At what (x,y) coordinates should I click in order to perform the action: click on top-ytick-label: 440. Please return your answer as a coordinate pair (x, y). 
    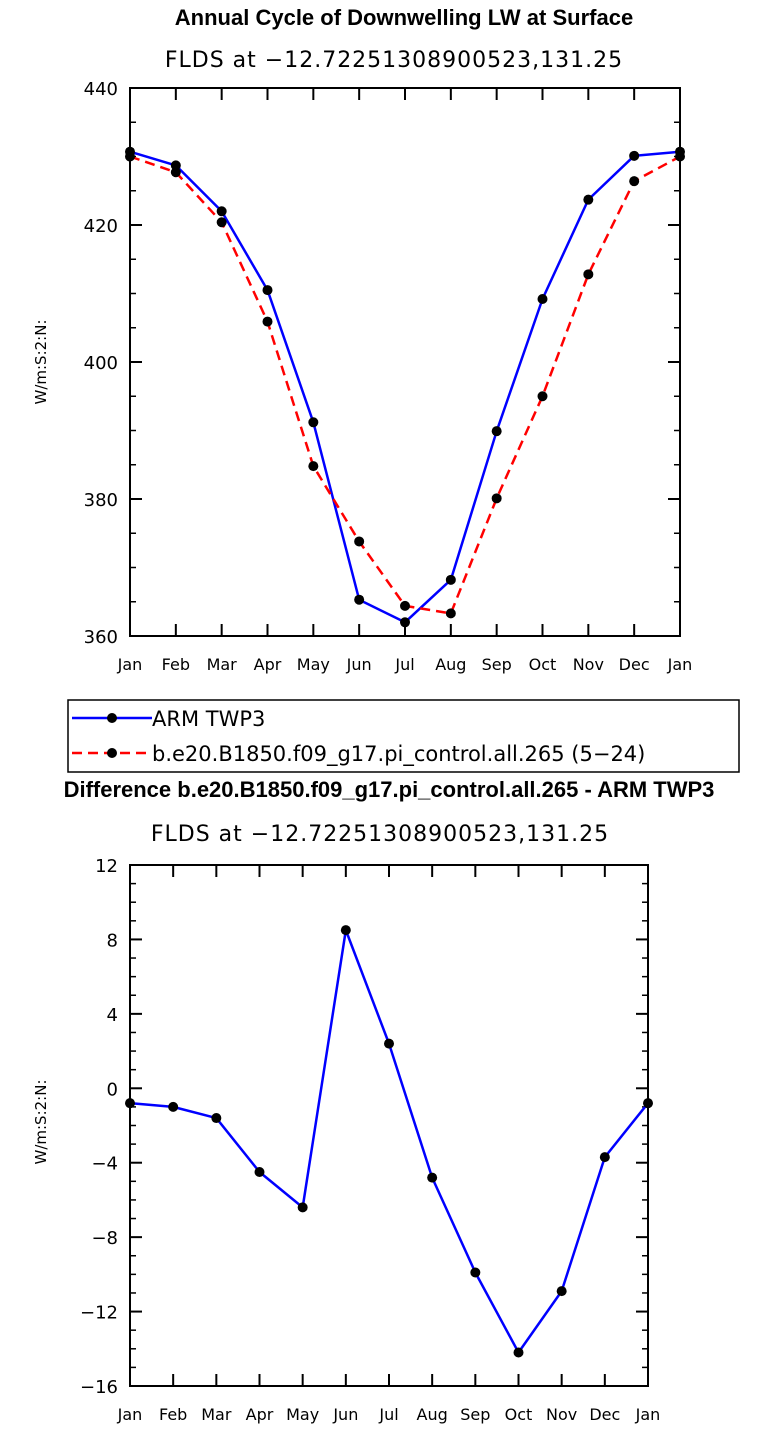
    Looking at the image, I should click on (101, 89).